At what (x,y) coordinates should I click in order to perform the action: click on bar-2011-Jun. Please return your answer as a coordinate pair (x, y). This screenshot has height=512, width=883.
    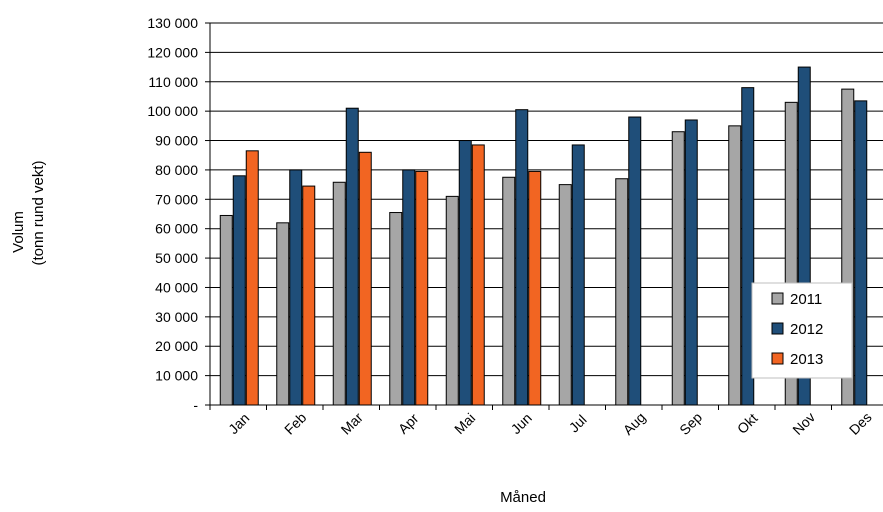
    Looking at the image, I should click on (509, 291).